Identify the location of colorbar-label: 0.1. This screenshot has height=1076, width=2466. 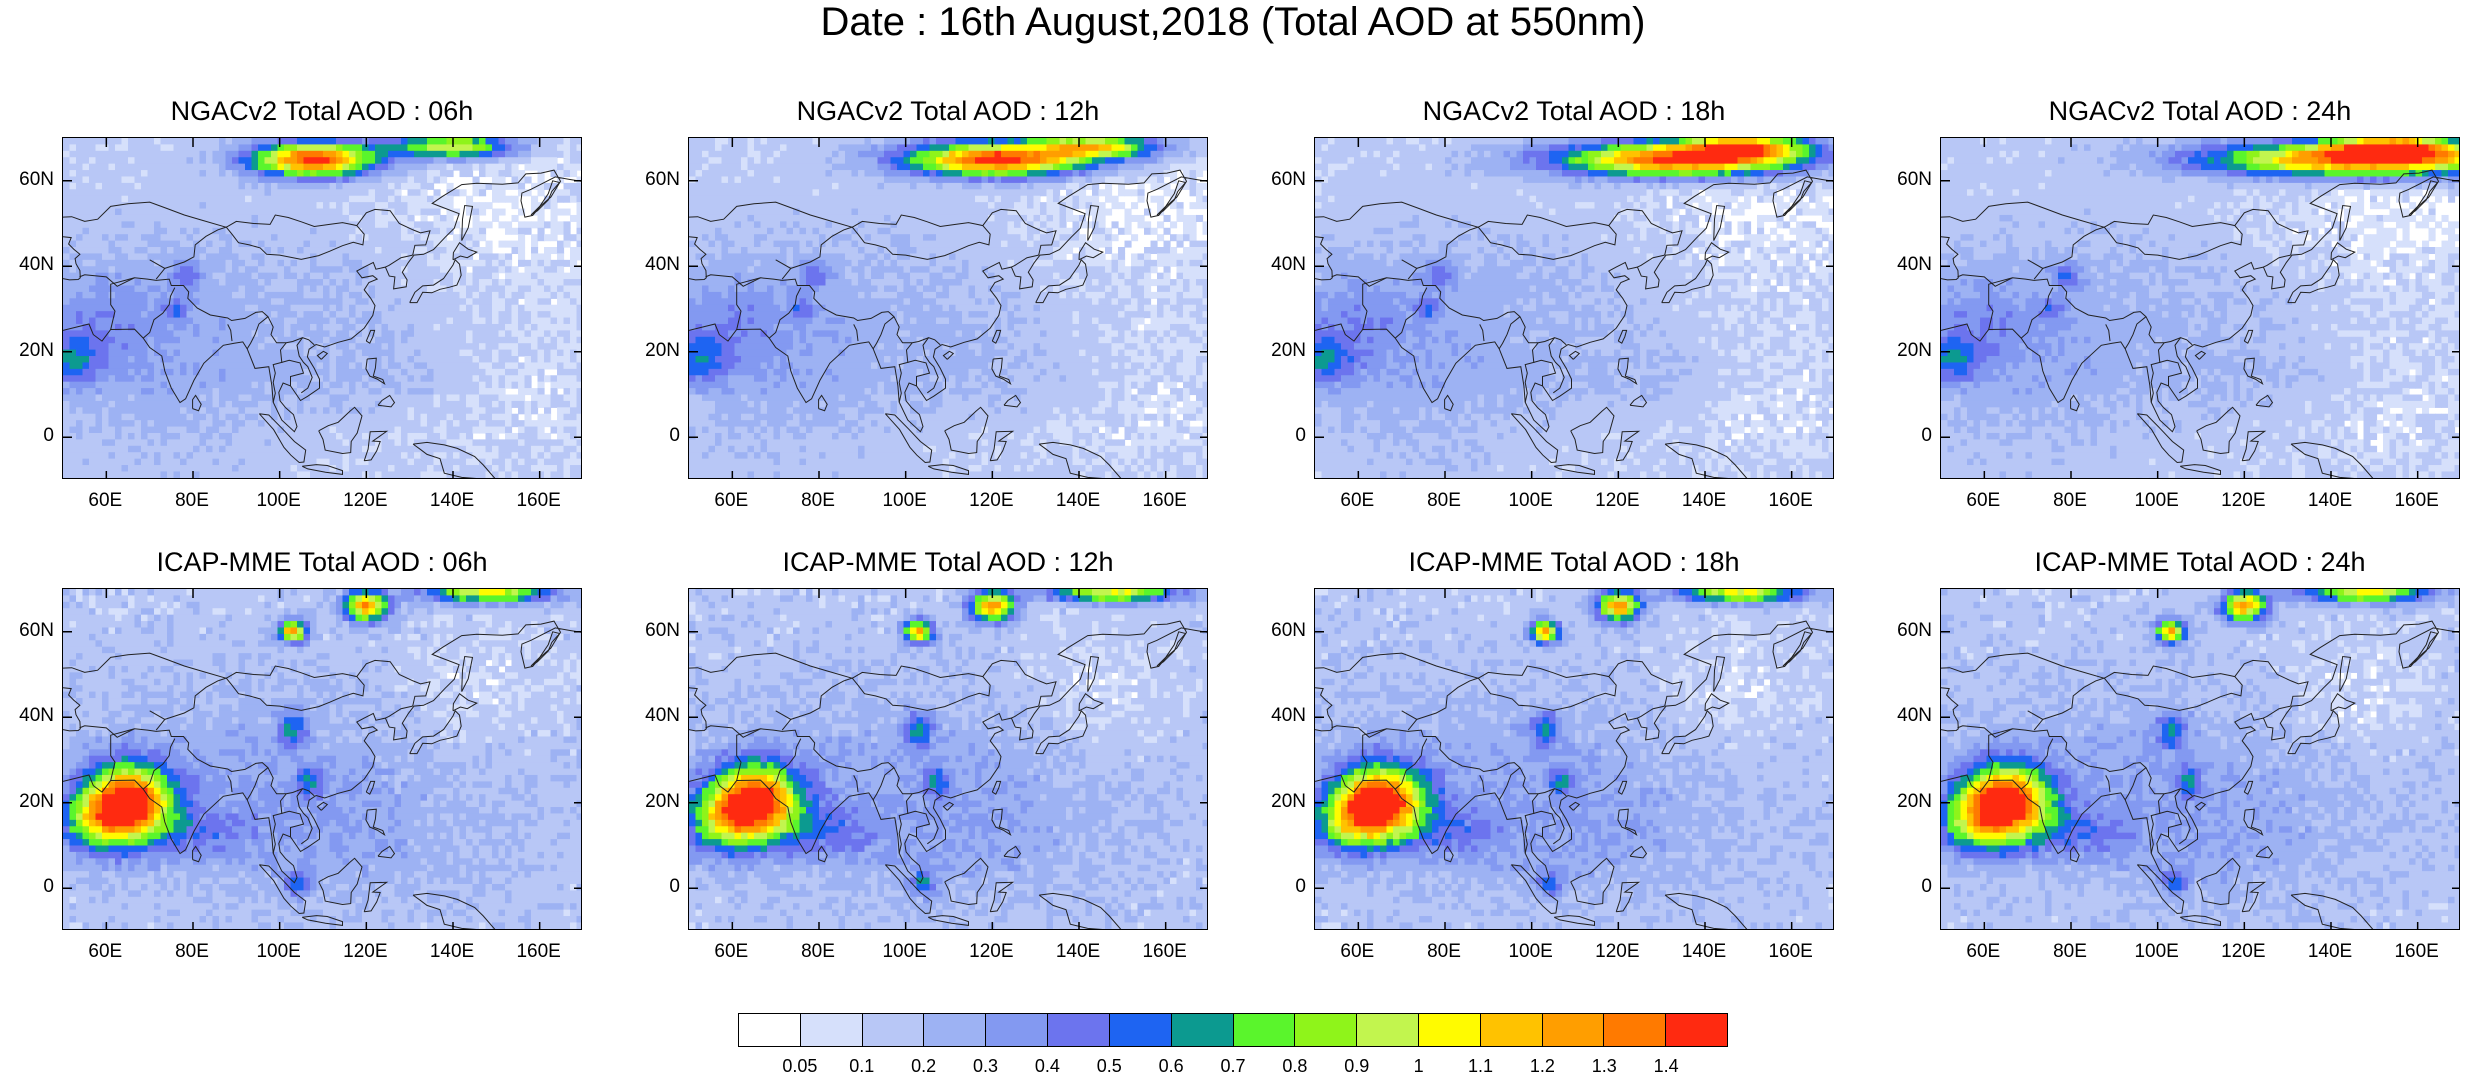
(862, 1066).